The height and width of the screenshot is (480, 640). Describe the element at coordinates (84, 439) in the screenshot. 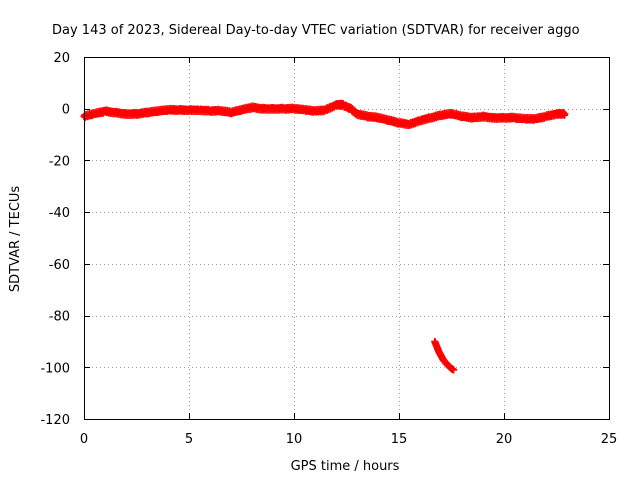

I see `x-tick-label: 0` at that location.